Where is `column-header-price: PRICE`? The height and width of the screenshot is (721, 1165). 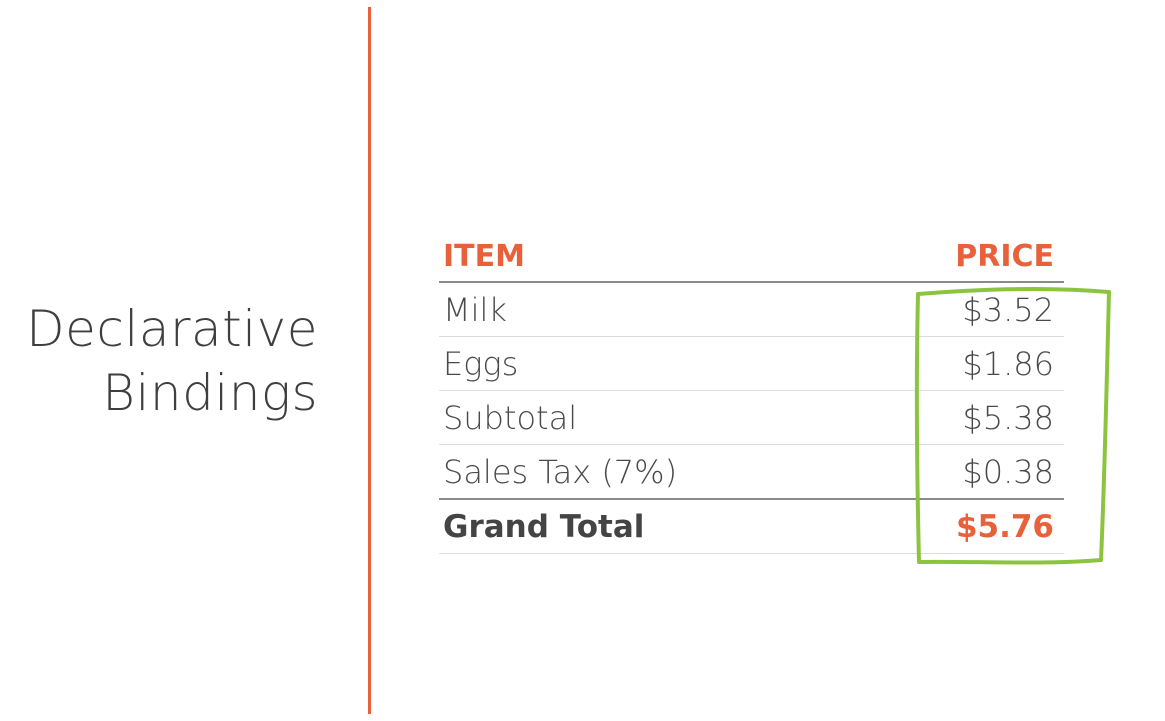
column-header-price: PRICE is located at coordinates (966, 257).